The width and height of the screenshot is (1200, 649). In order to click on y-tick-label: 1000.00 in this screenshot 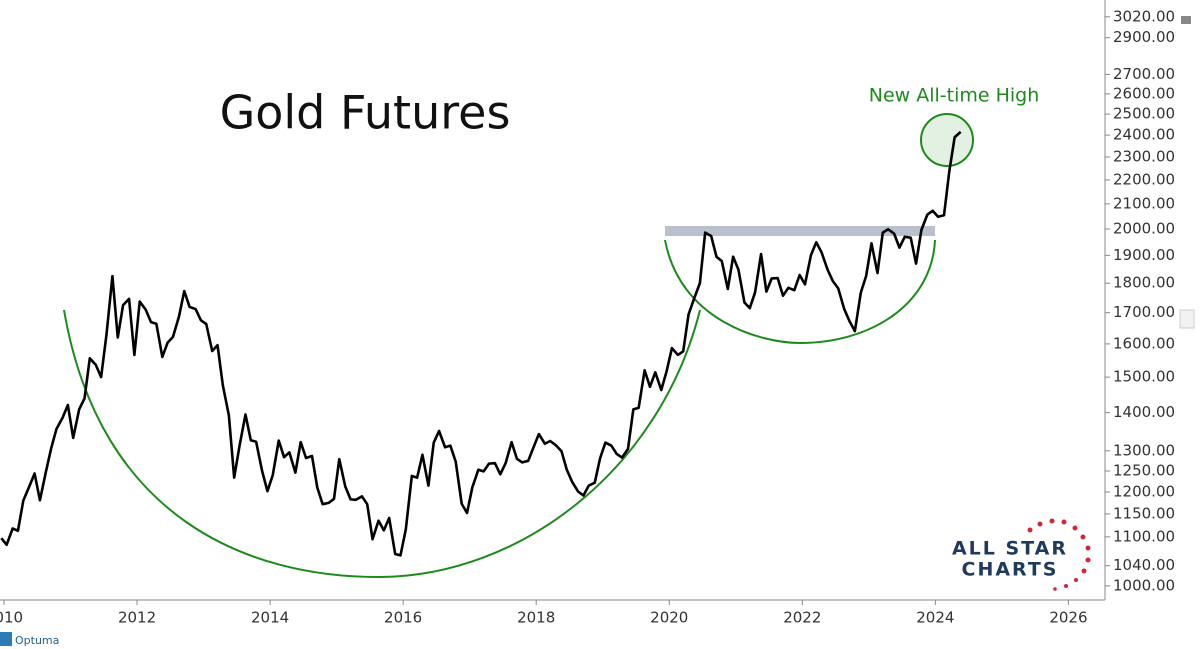, I will do `click(1144, 585)`.